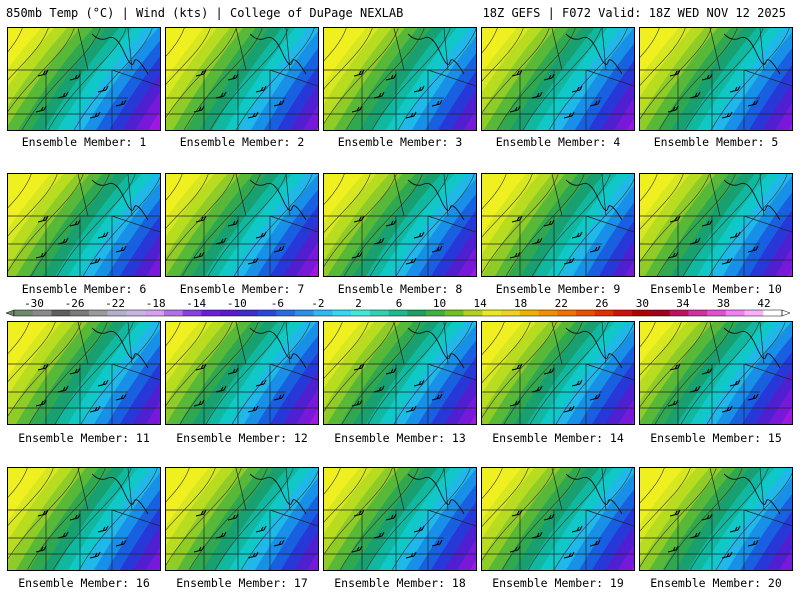  What do you see at coordinates (558, 438) in the screenshot?
I see `member-caption: Ensemble Member: 14` at bounding box center [558, 438].